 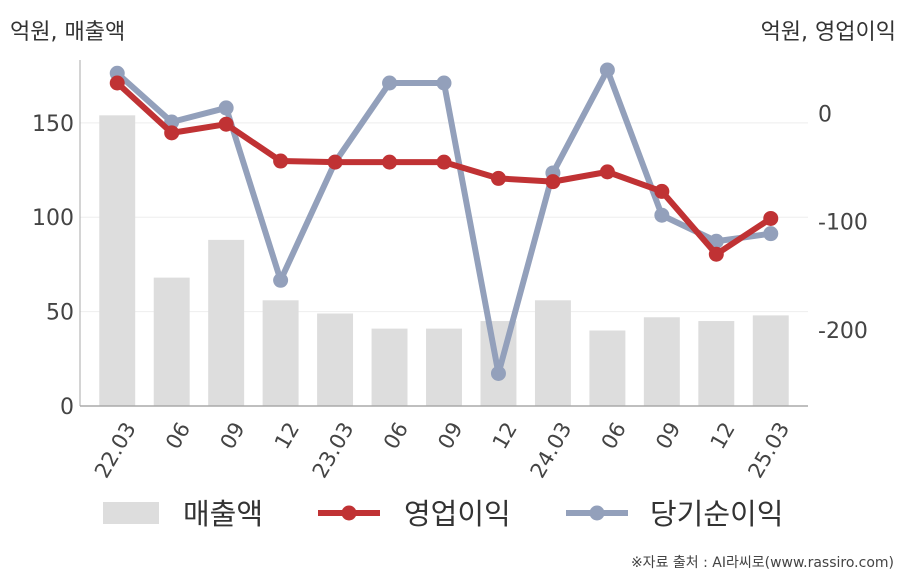 I want to click on y-right-tick-label: -200, so click(x=843, y=331).